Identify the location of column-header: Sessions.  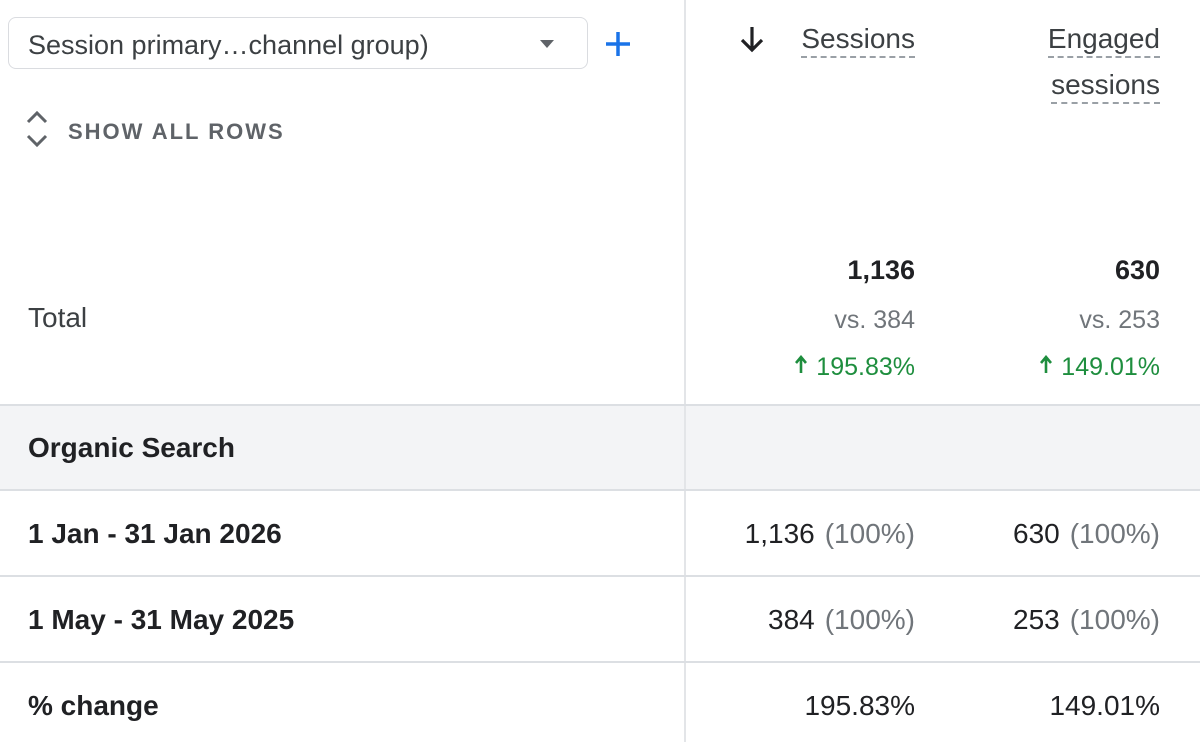
(805, 39).